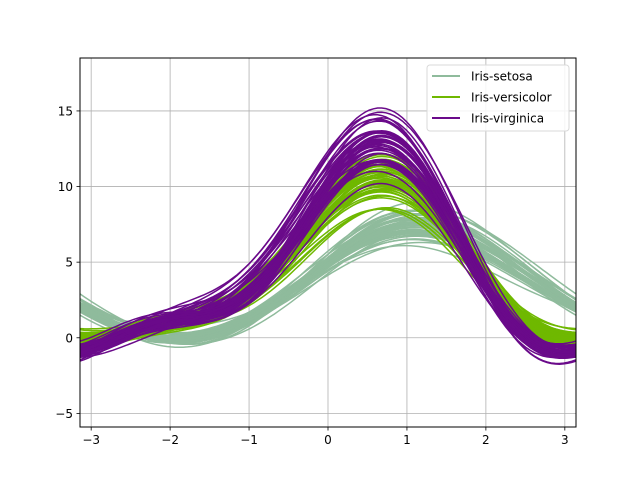 The width and height of the screenshot is (640, 480). Describe the element at coordinates (511, 98) in the screenshot. I see `legend-label-versicolor: Iris-versicolor` at that location.